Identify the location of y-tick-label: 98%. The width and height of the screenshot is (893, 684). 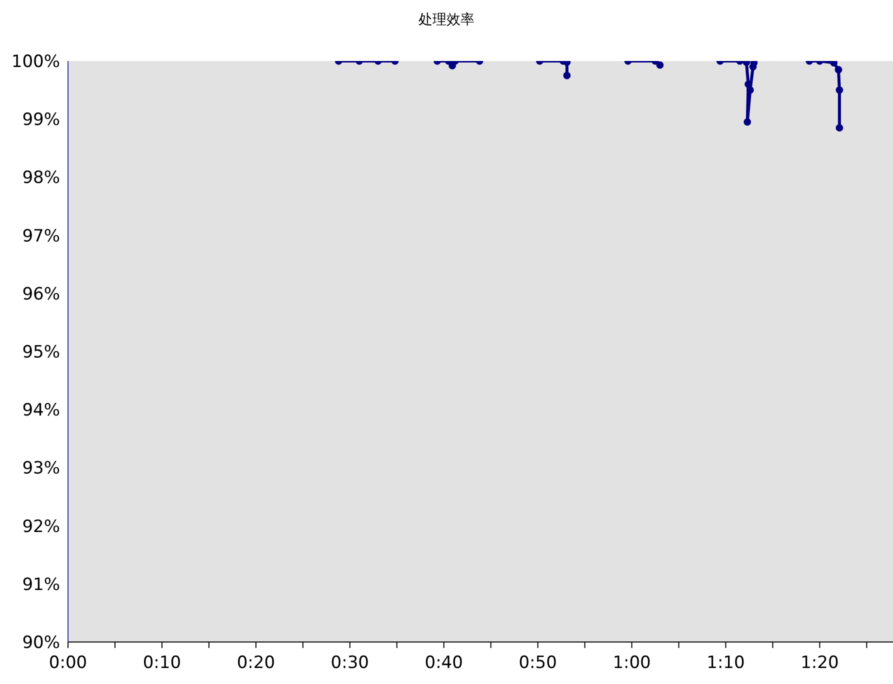
(41, 178).